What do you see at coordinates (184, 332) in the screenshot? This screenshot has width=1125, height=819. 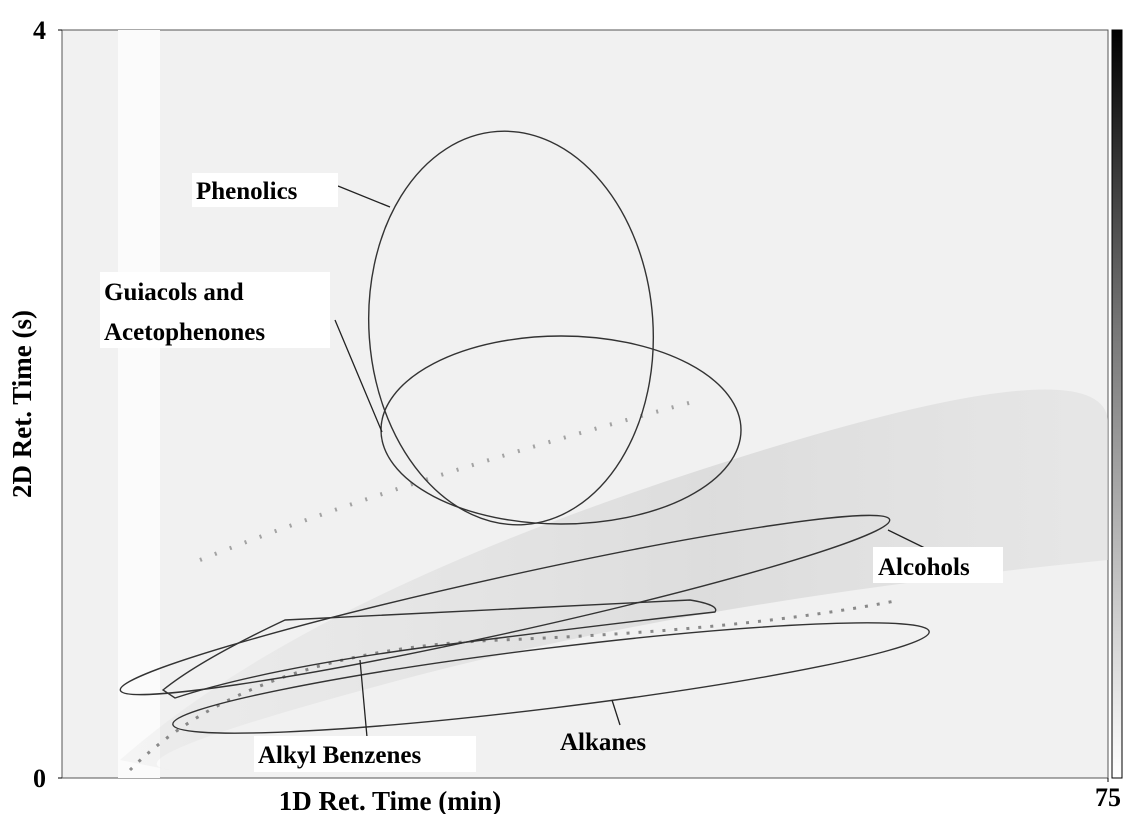 I see `annotation: Acetophenones` at bounding box center [184, 332].